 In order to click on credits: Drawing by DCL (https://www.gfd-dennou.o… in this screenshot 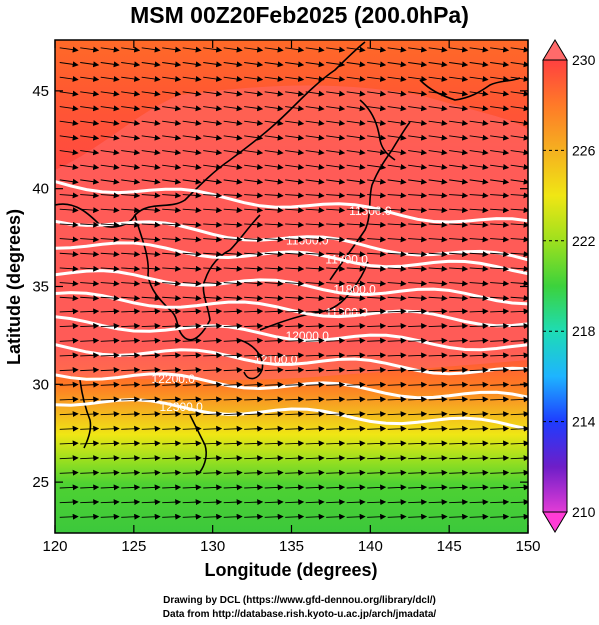, I will do `click(299, 608)`.